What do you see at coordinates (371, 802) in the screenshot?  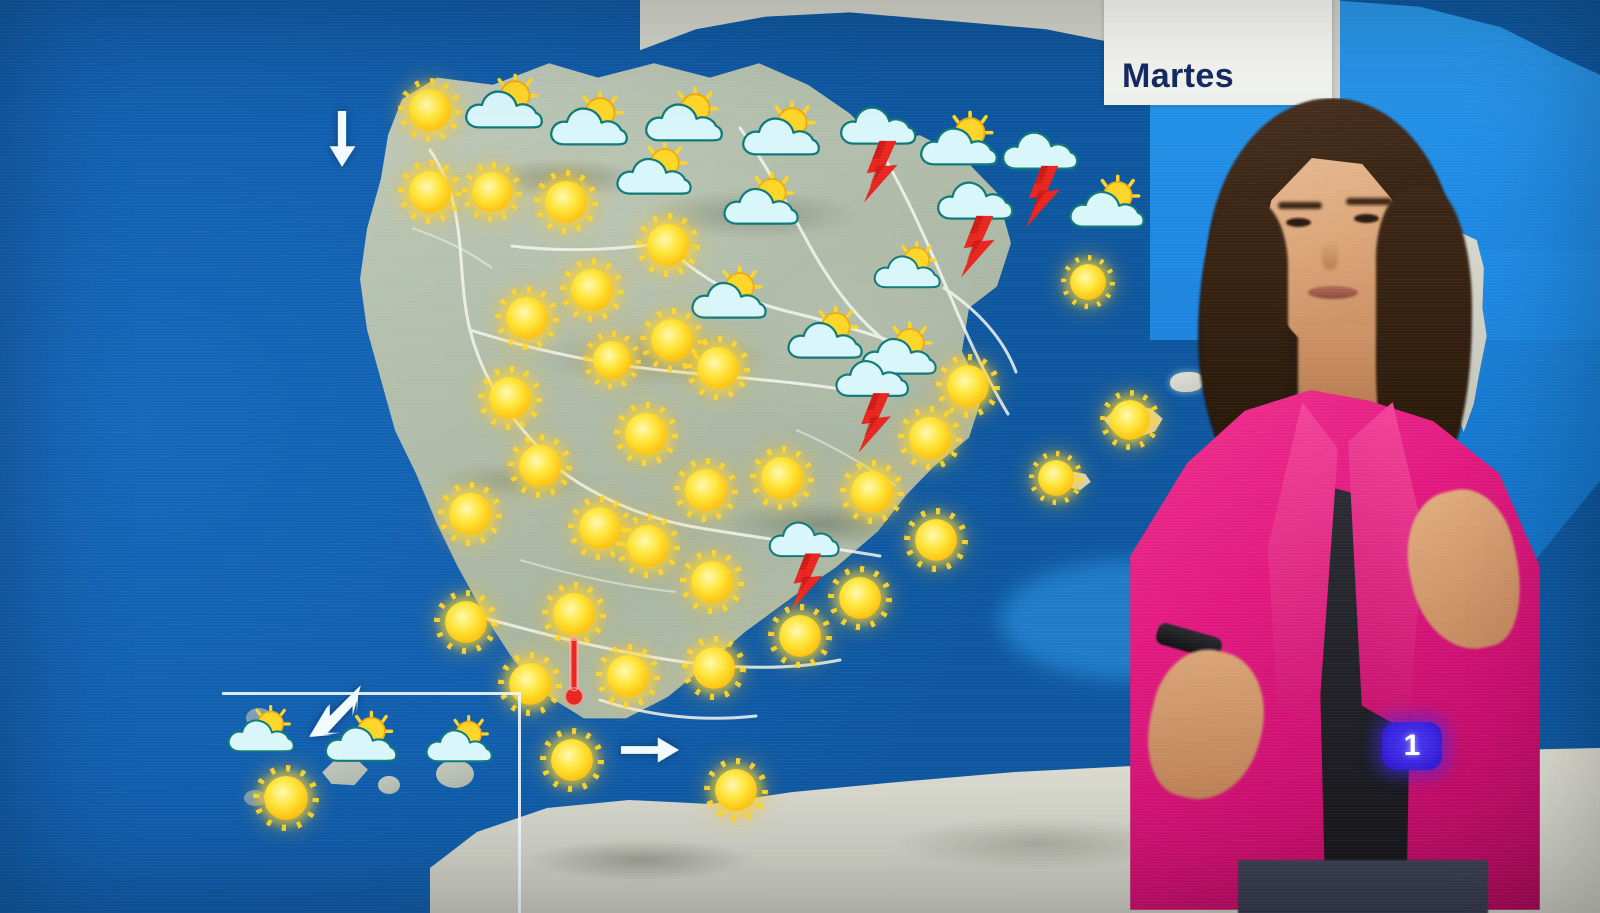 I see `canary-islands-inset` at bounding box center [371, 802].